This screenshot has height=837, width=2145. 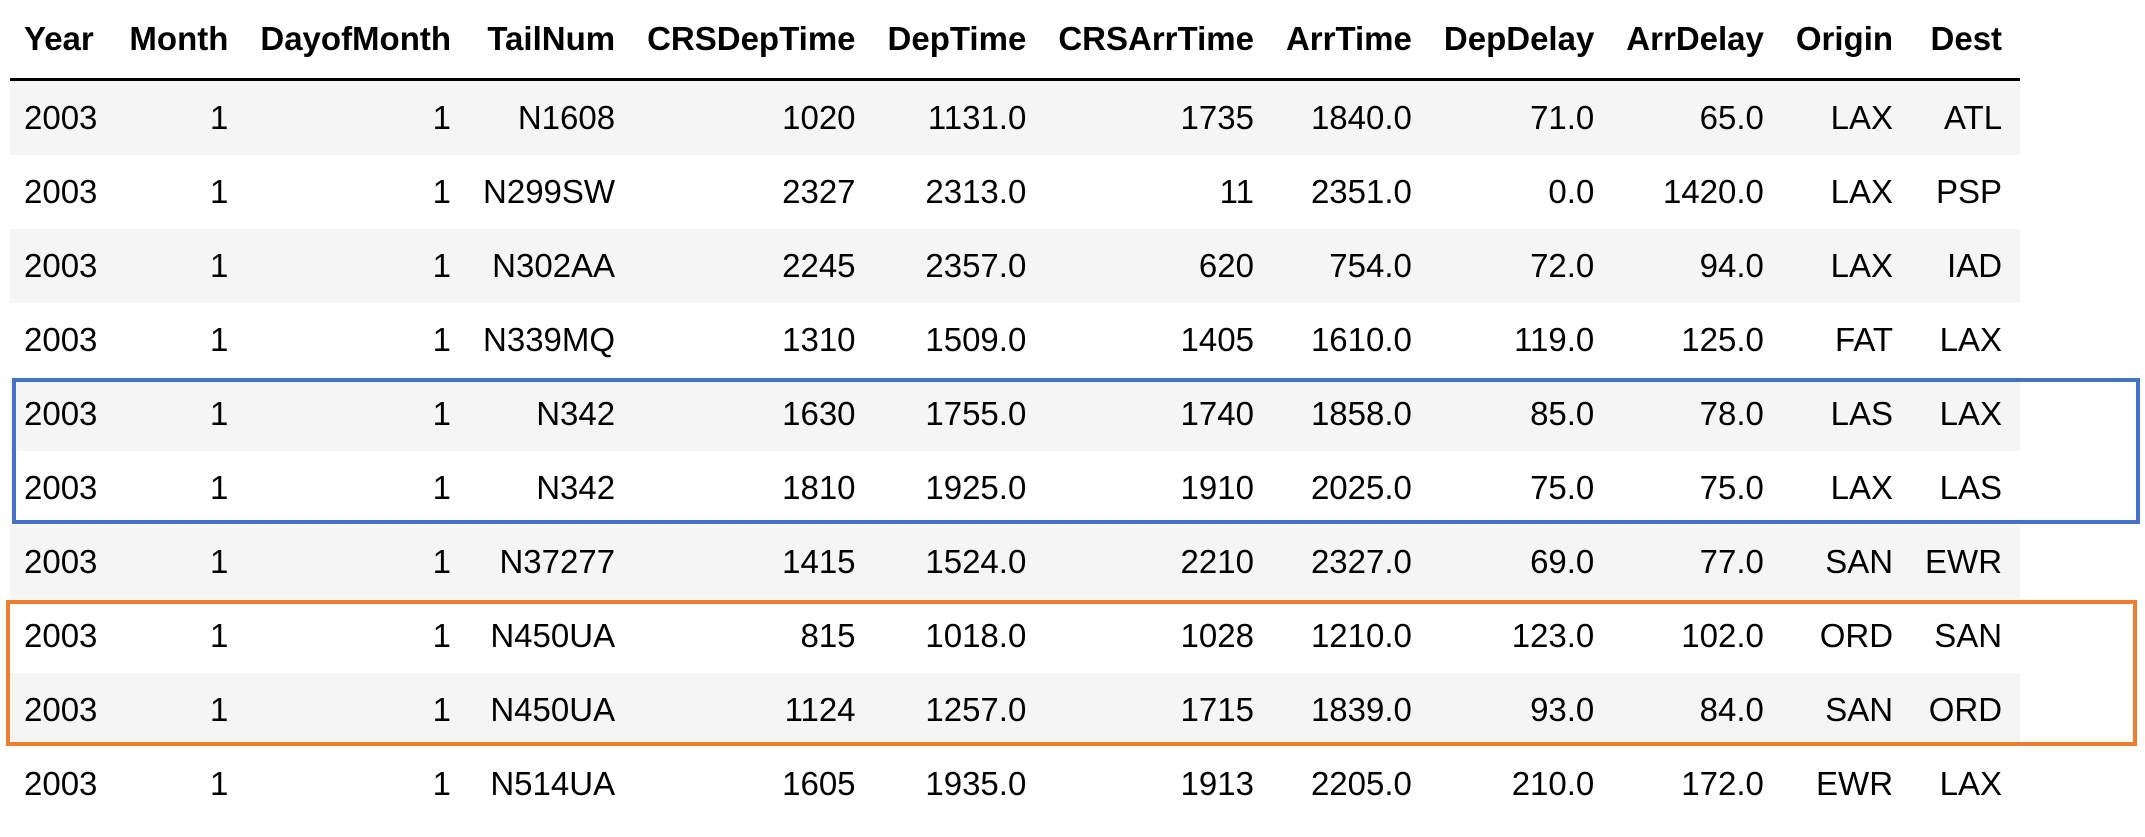 I want to click on cell-crsdeptime: 2327, so click(x=753, y=192).